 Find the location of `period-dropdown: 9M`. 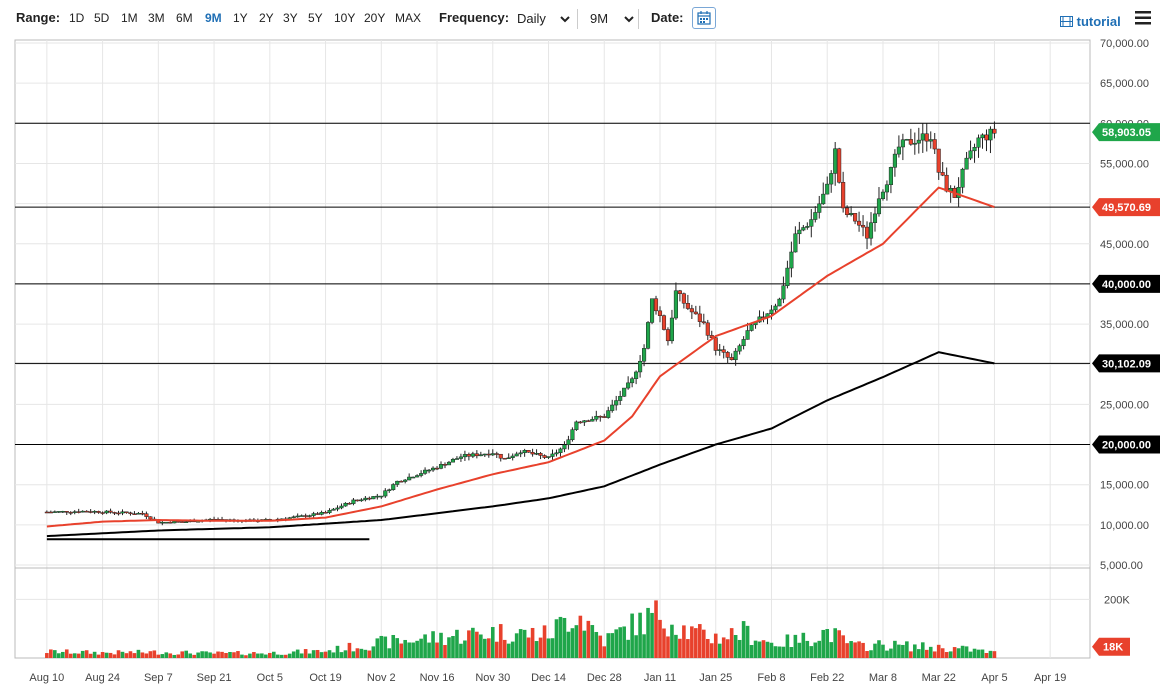

period-dropdown: 9M is located at coordinates (612, 18).